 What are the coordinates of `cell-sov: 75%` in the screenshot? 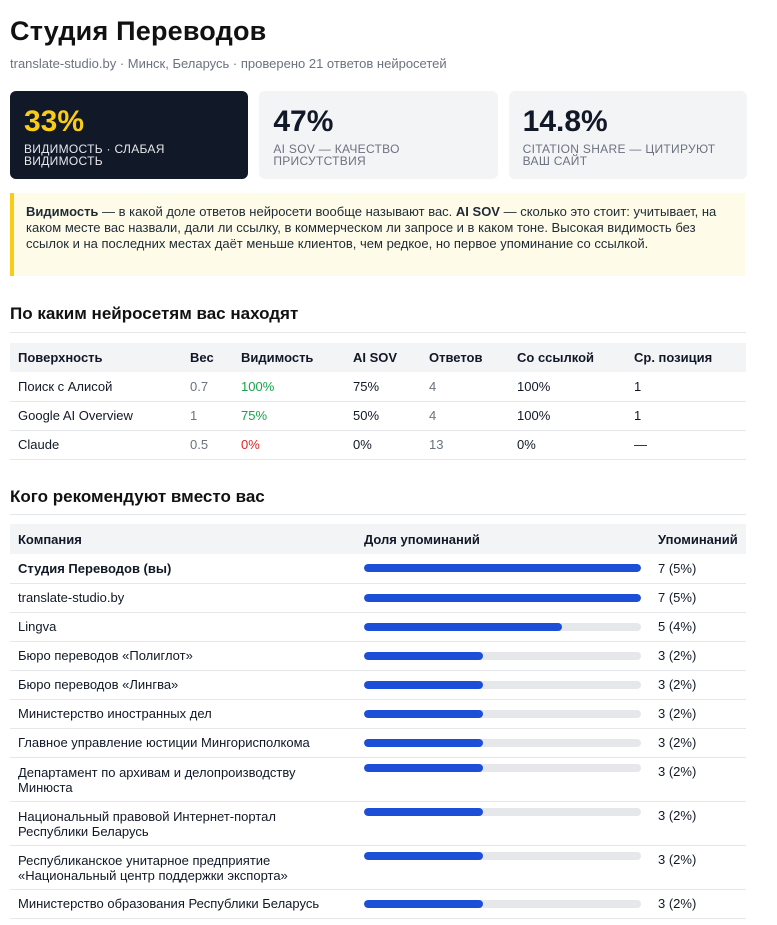 It's located at (383, 387).